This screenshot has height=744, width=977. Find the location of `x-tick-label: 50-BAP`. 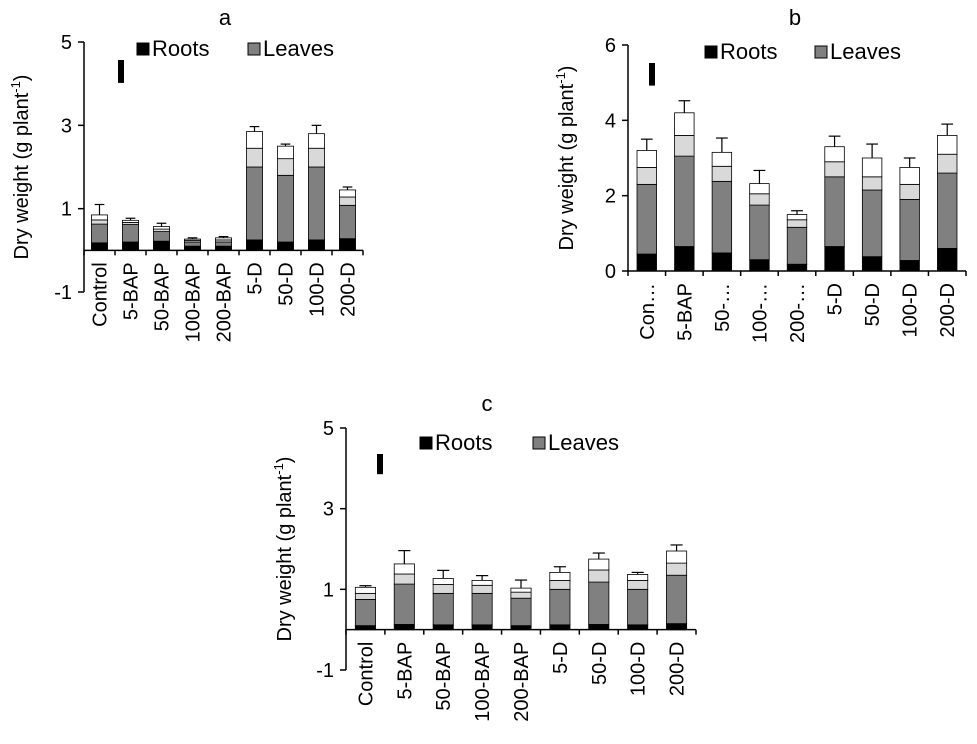

x-tick-label: 50-BAP is located at coordinates (444, 676).